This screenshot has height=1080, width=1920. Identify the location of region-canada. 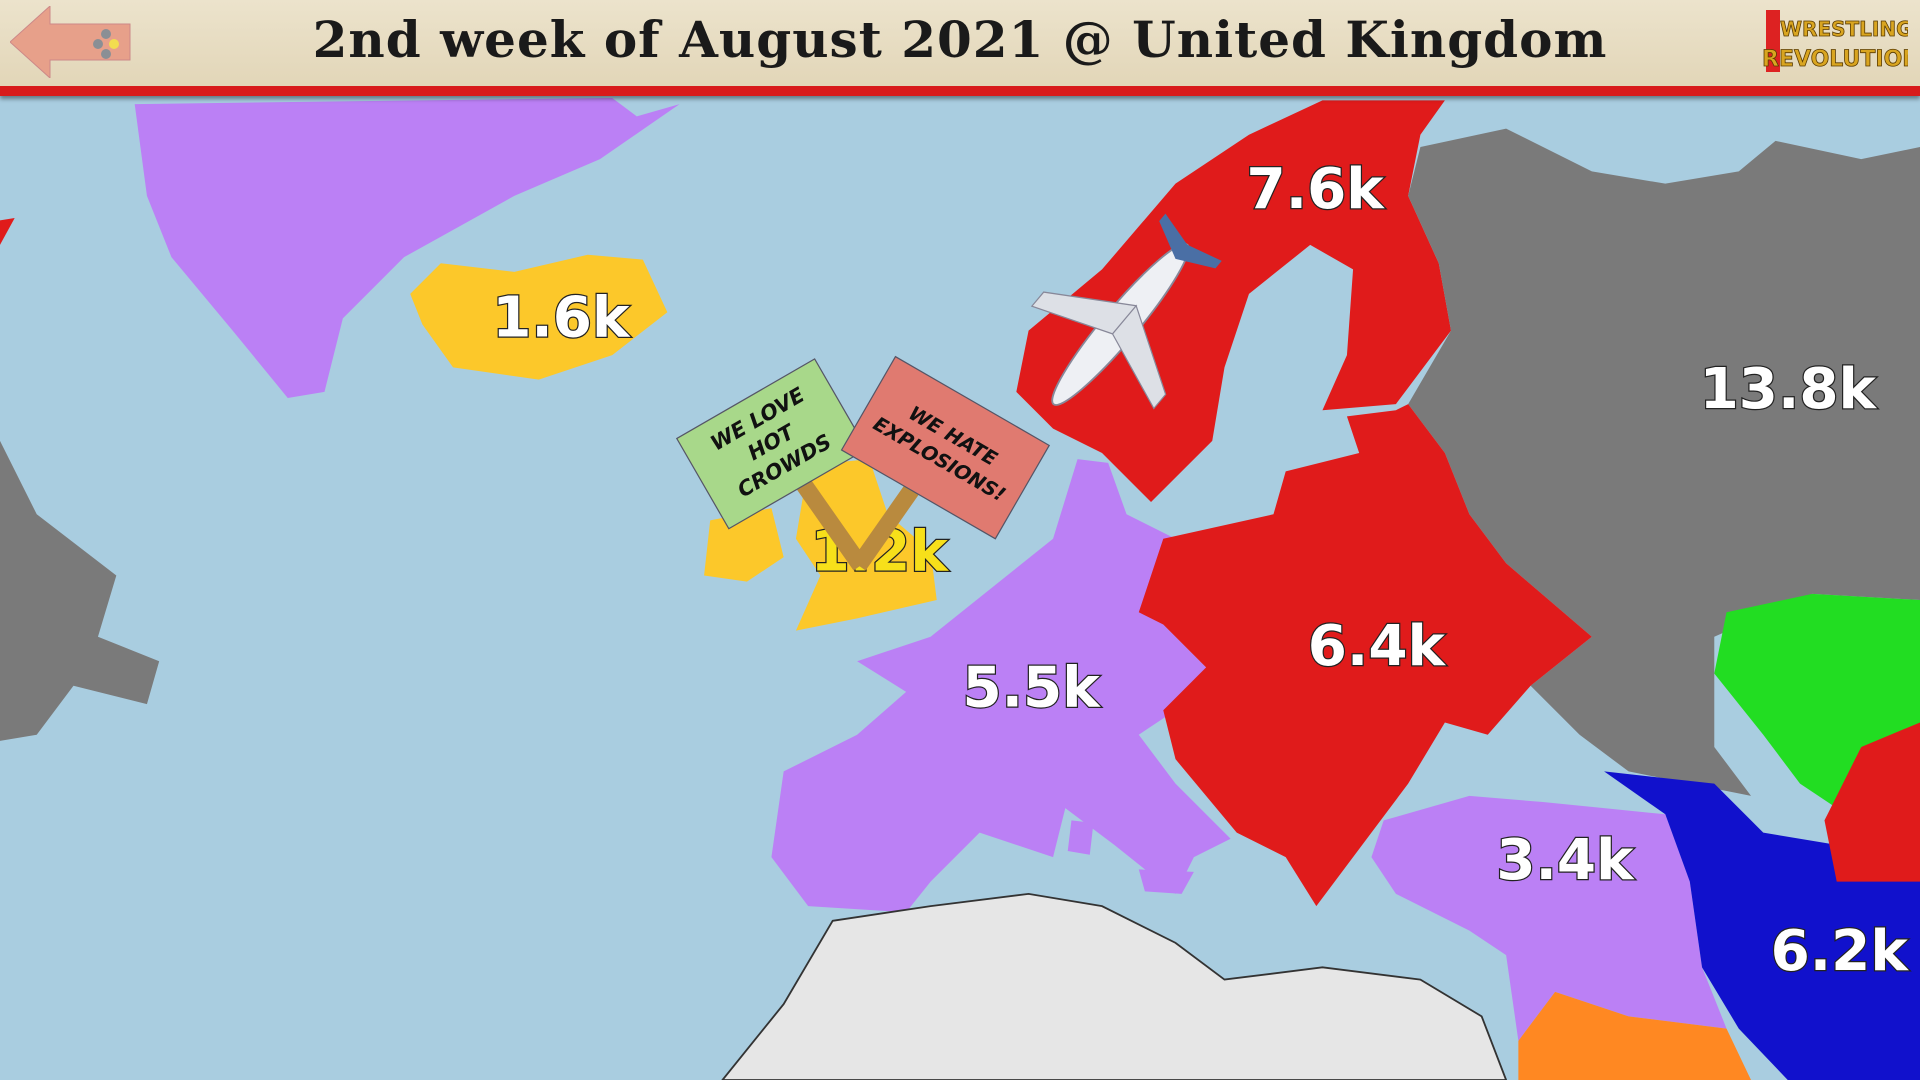
(80, 590).